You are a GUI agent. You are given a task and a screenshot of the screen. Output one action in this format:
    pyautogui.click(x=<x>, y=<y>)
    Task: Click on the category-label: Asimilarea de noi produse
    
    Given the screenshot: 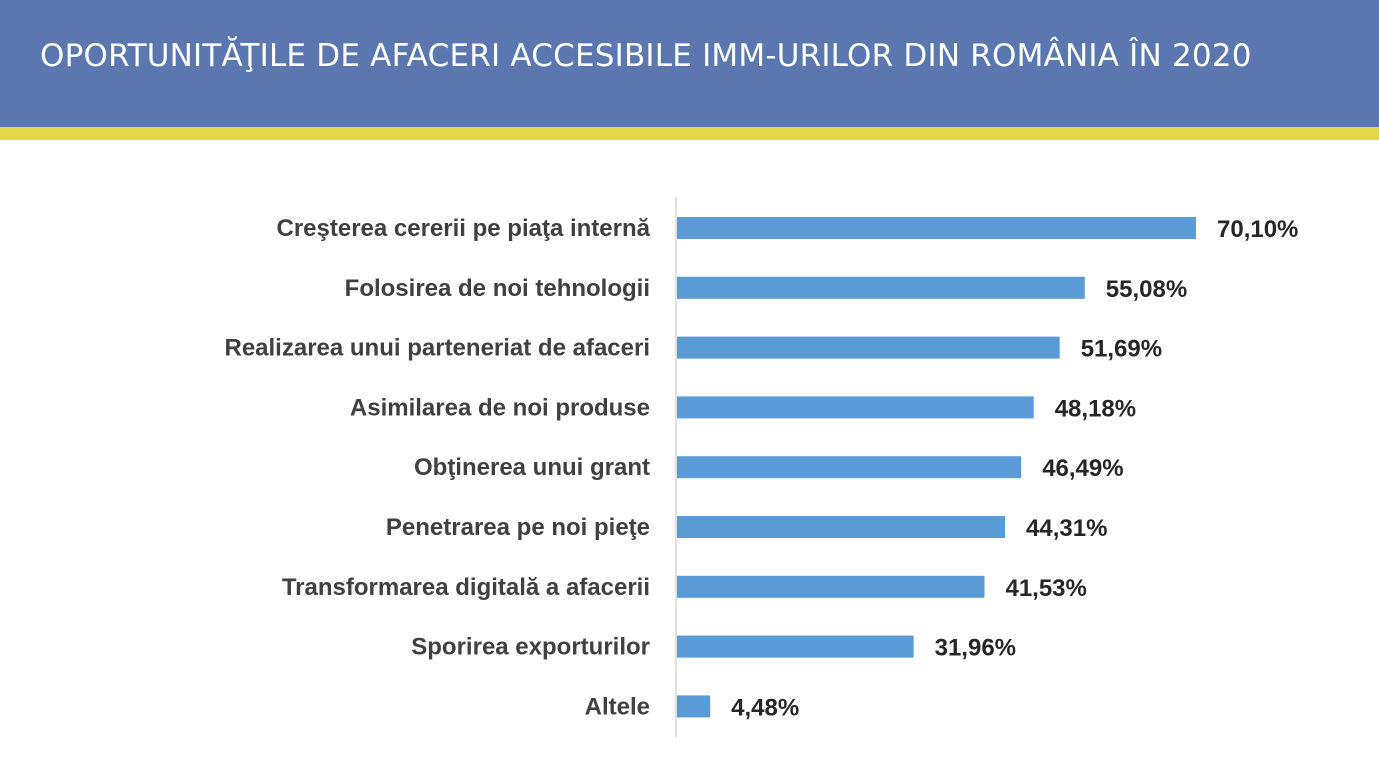 What is the action you would take?
    pyautogui.click(x=500, y=407)
    